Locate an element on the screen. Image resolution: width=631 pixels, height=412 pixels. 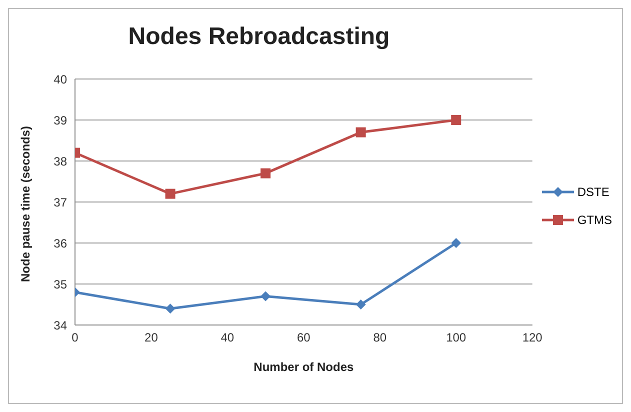
y-tick-label: 36 is located at coordinates (61, 243).